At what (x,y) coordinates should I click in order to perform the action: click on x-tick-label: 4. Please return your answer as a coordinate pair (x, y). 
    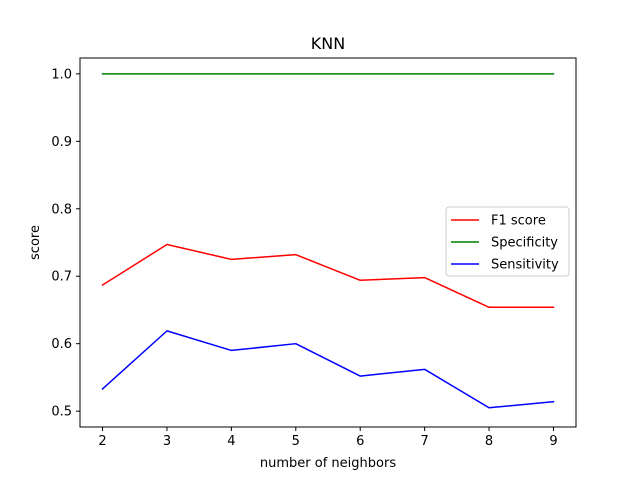
    Looking at the image, I should click on (231, 441).